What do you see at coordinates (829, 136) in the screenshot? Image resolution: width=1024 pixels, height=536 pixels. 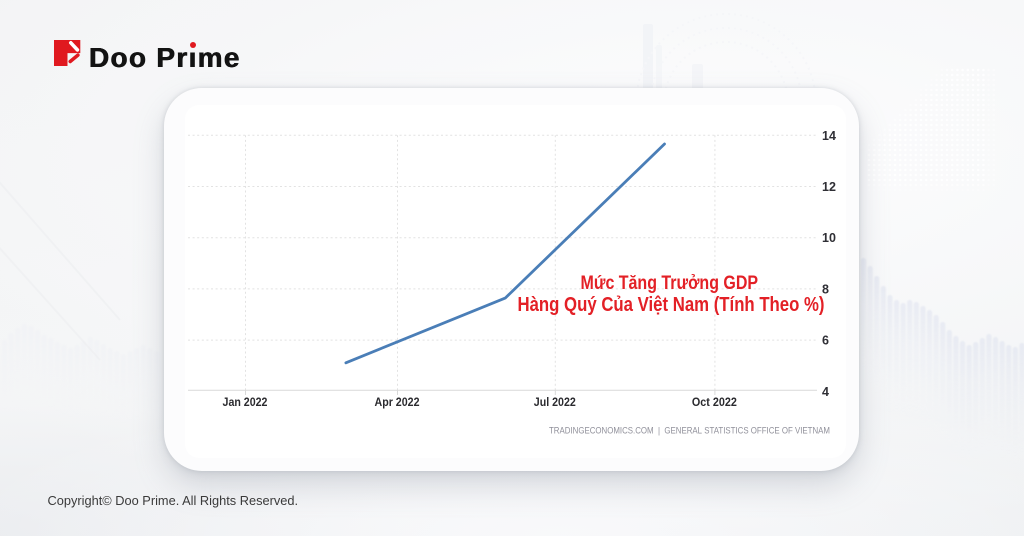 I see `svg-text: 14` at bounding box center [829, 136].